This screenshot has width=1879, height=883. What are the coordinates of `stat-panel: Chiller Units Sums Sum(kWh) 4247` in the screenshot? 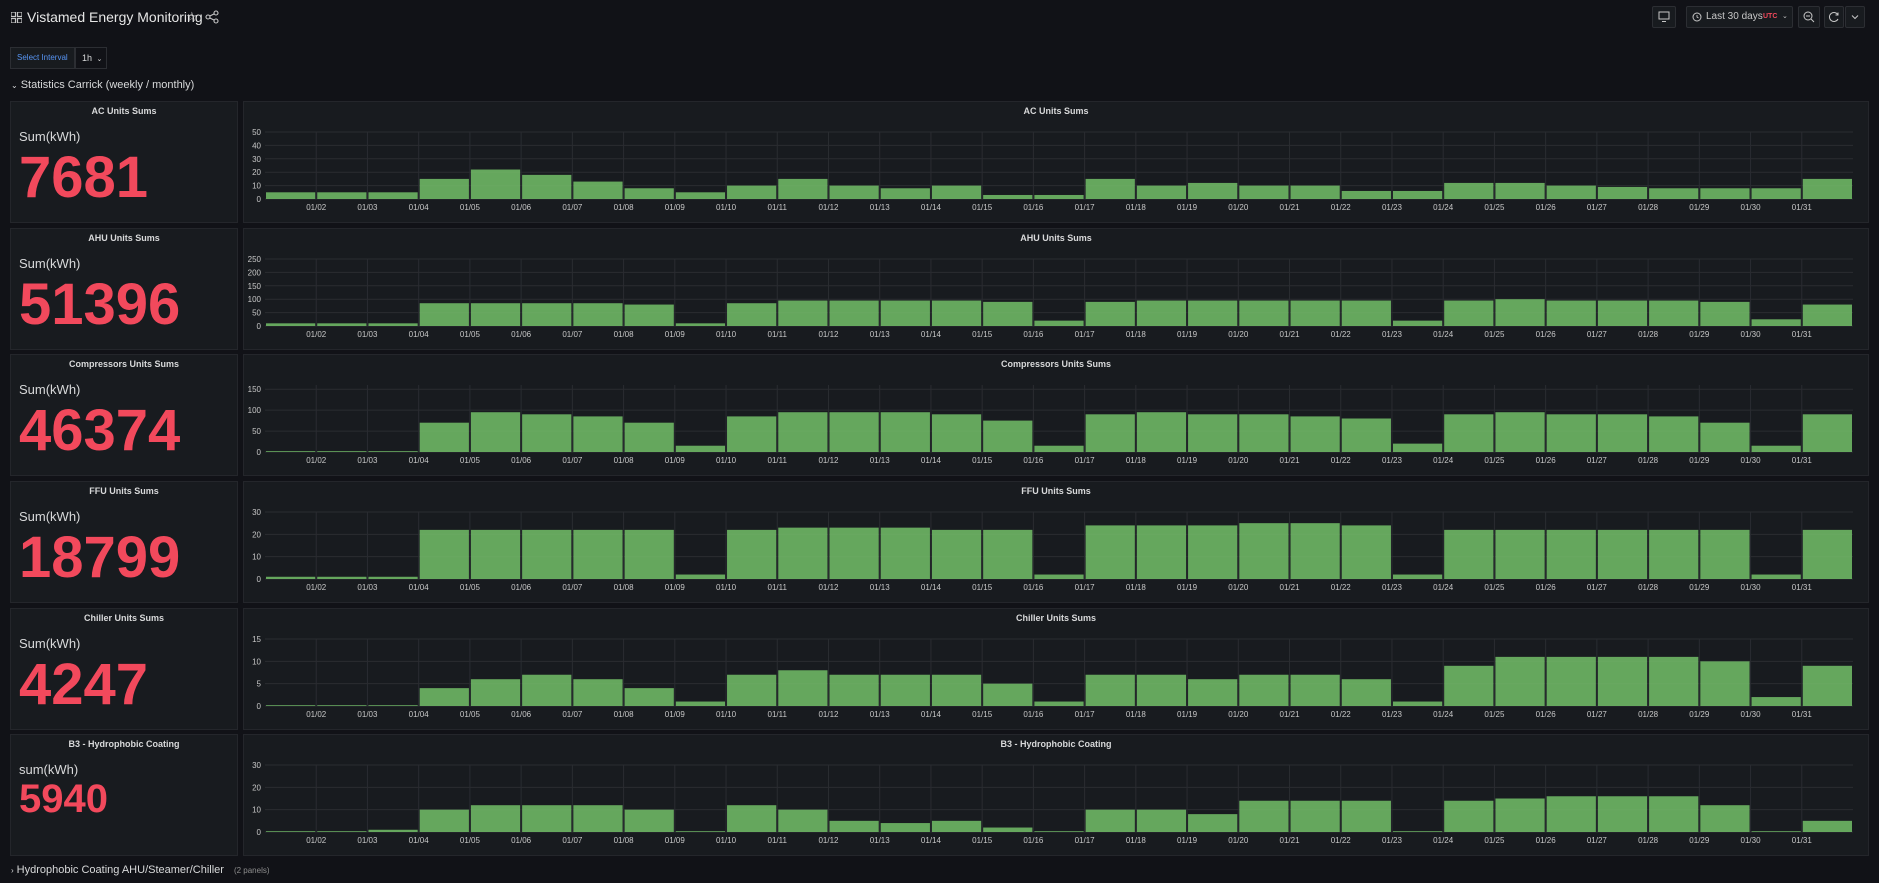 It's located at (124, 669).